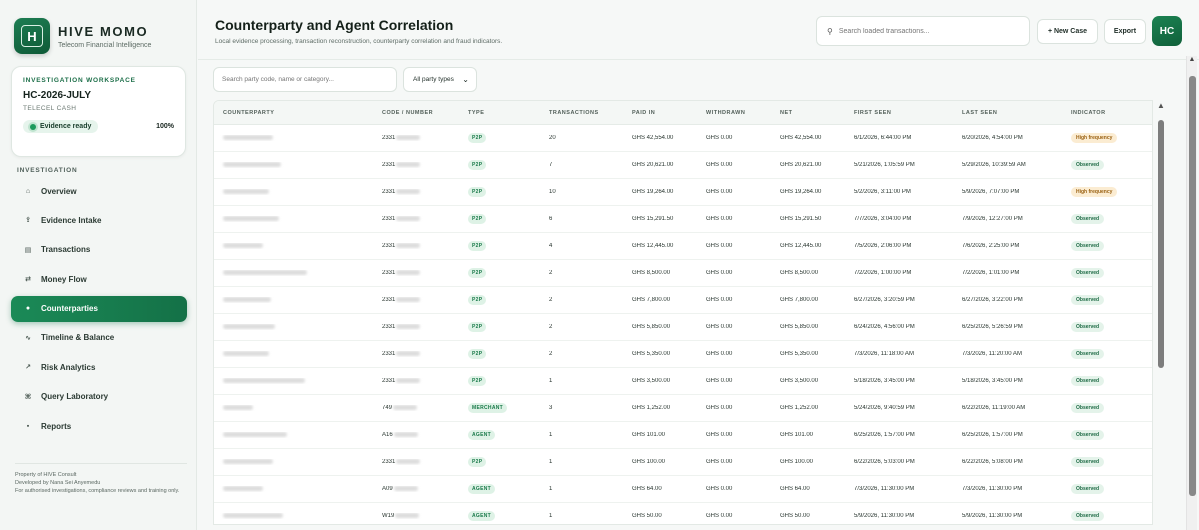 This screenshot has width=1199, height=530. Describe the element at coordinates (61, 126) in the screenshot. I see `evidence-status-badge: Evidence ready` at that location.